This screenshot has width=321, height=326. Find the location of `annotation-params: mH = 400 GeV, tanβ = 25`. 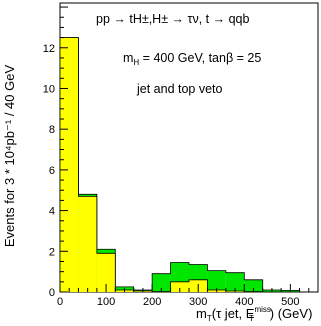

annotation-params: mH = 400 GeV, tanβ = 25 is located at coordinates (192, 59).